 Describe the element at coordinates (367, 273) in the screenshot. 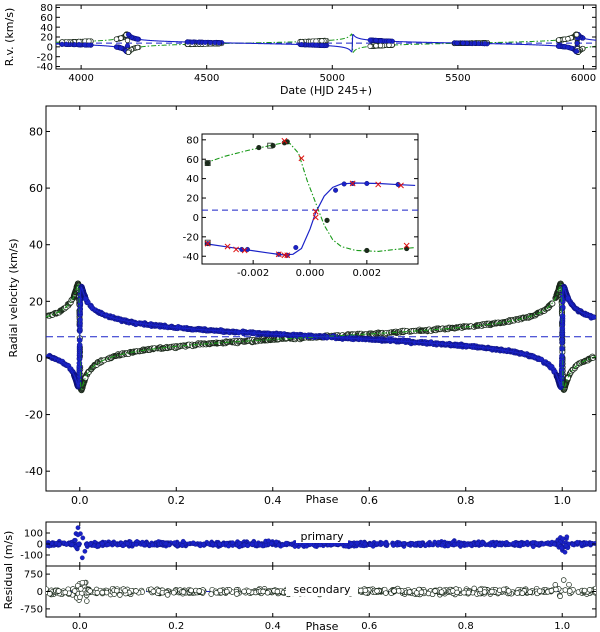

I see `x-tick-label: 0.002` at that location.